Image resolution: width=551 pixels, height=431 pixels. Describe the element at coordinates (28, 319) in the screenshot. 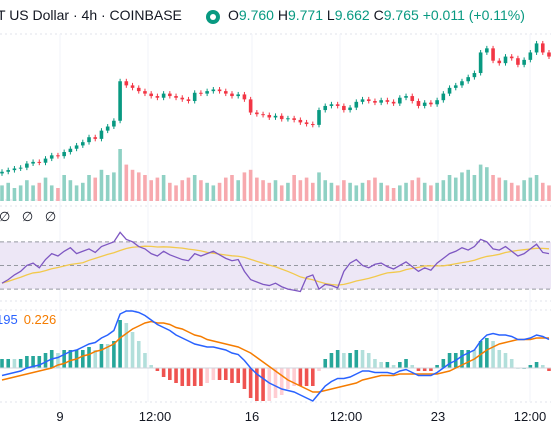

I see `macd-legend: 195 0.226` at that location.